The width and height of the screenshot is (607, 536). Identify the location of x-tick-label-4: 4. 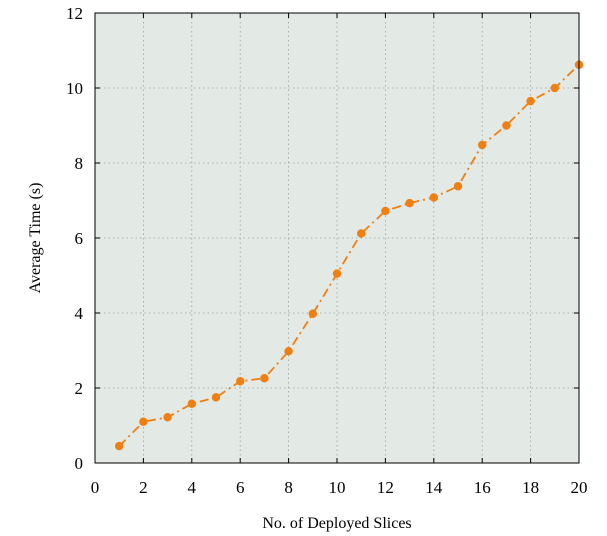
(192, 487).